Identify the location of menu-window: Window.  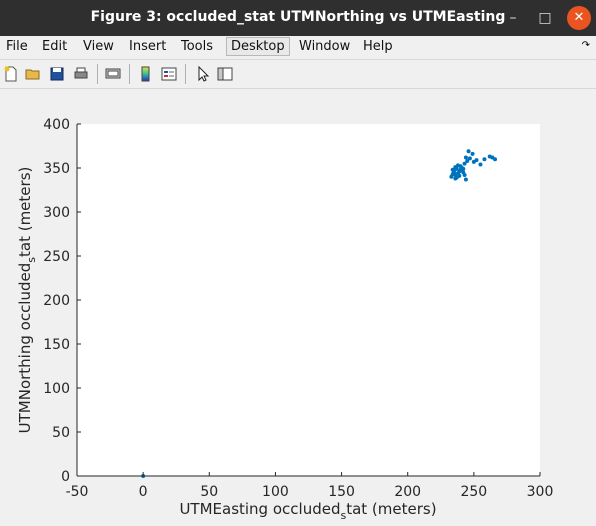
(325, 46).